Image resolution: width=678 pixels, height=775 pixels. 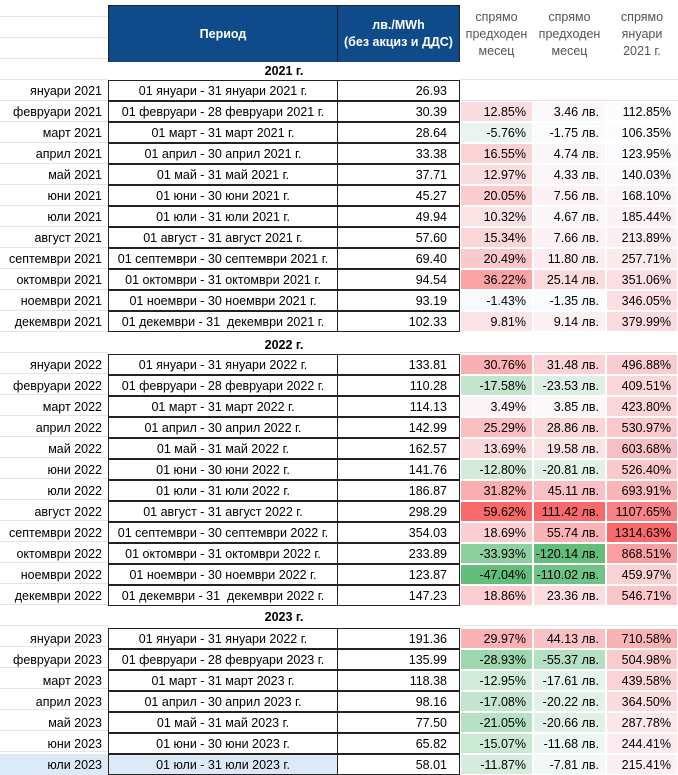 What do you see at coordinates (58, 321) in the screenshot?
I see `row-label: декември 2021` at bounding box center [58, 321].